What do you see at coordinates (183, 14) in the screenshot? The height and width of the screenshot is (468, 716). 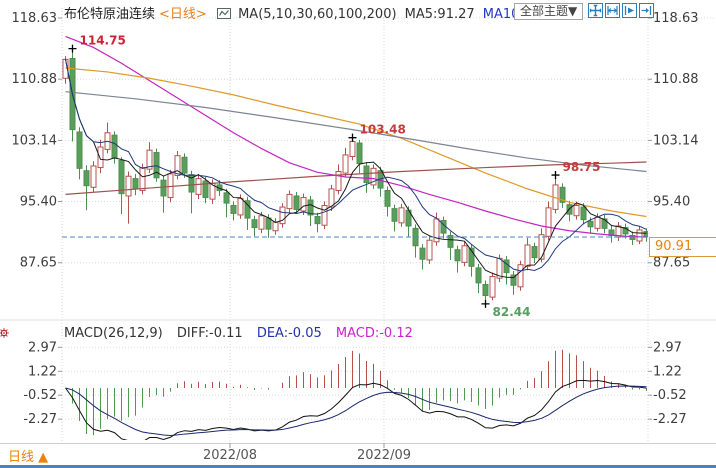 I see `period-tag: <日线>` at bounding box center [183, 14].